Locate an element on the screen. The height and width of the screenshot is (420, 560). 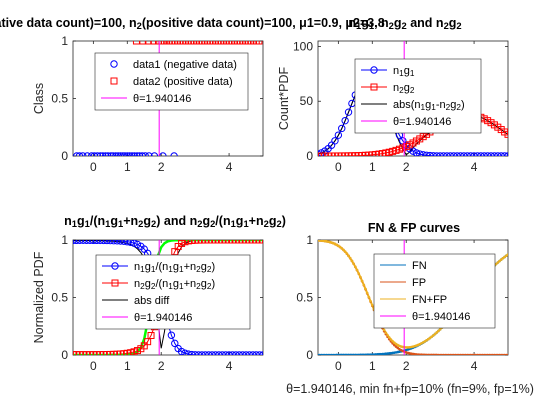
bottom-summary-text: θ=1.940146, min fn+fp=10% (fn=9%, fp=1%) is located at coordinates (410, 389).